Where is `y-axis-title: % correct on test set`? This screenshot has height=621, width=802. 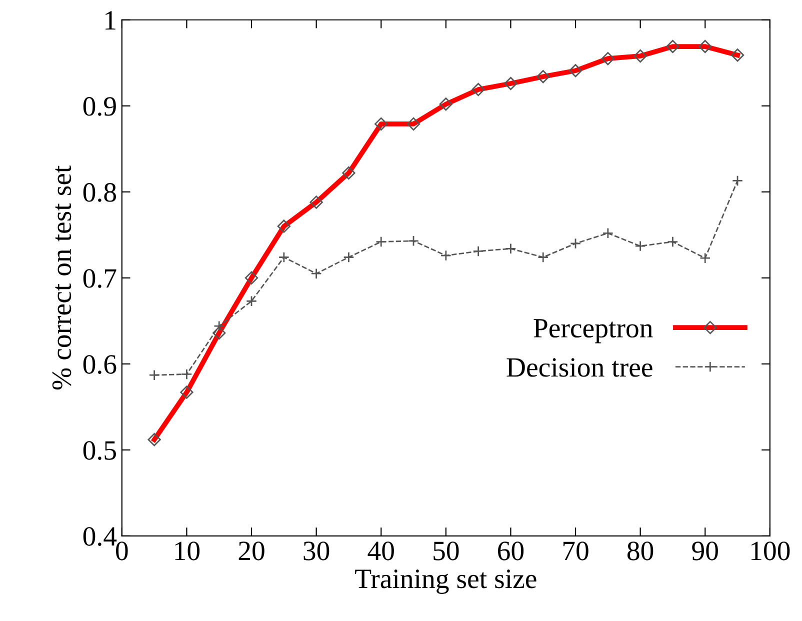
y-axis-title: % correct on test set is located at coordinates (62, 277).